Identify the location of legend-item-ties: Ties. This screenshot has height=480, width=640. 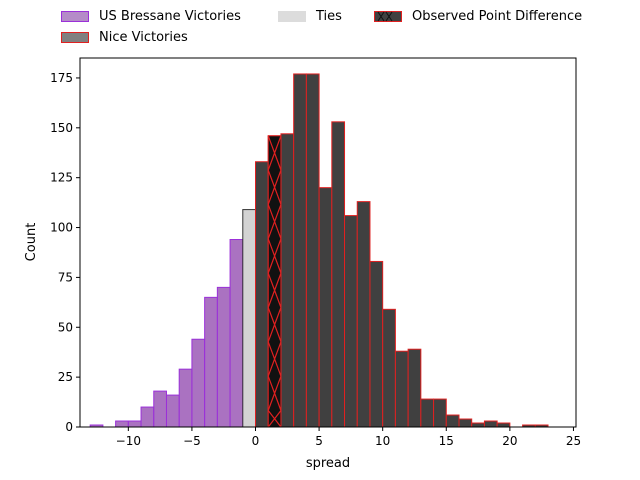
(310, 16).